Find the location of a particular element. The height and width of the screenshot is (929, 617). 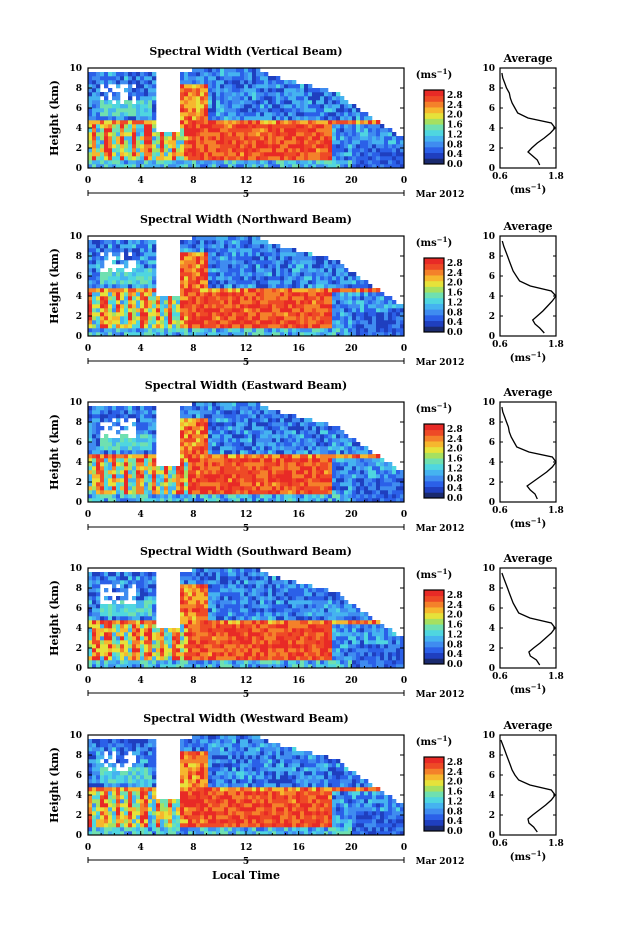

date-label: Mar 2012 is located at coordinates (440, 363).